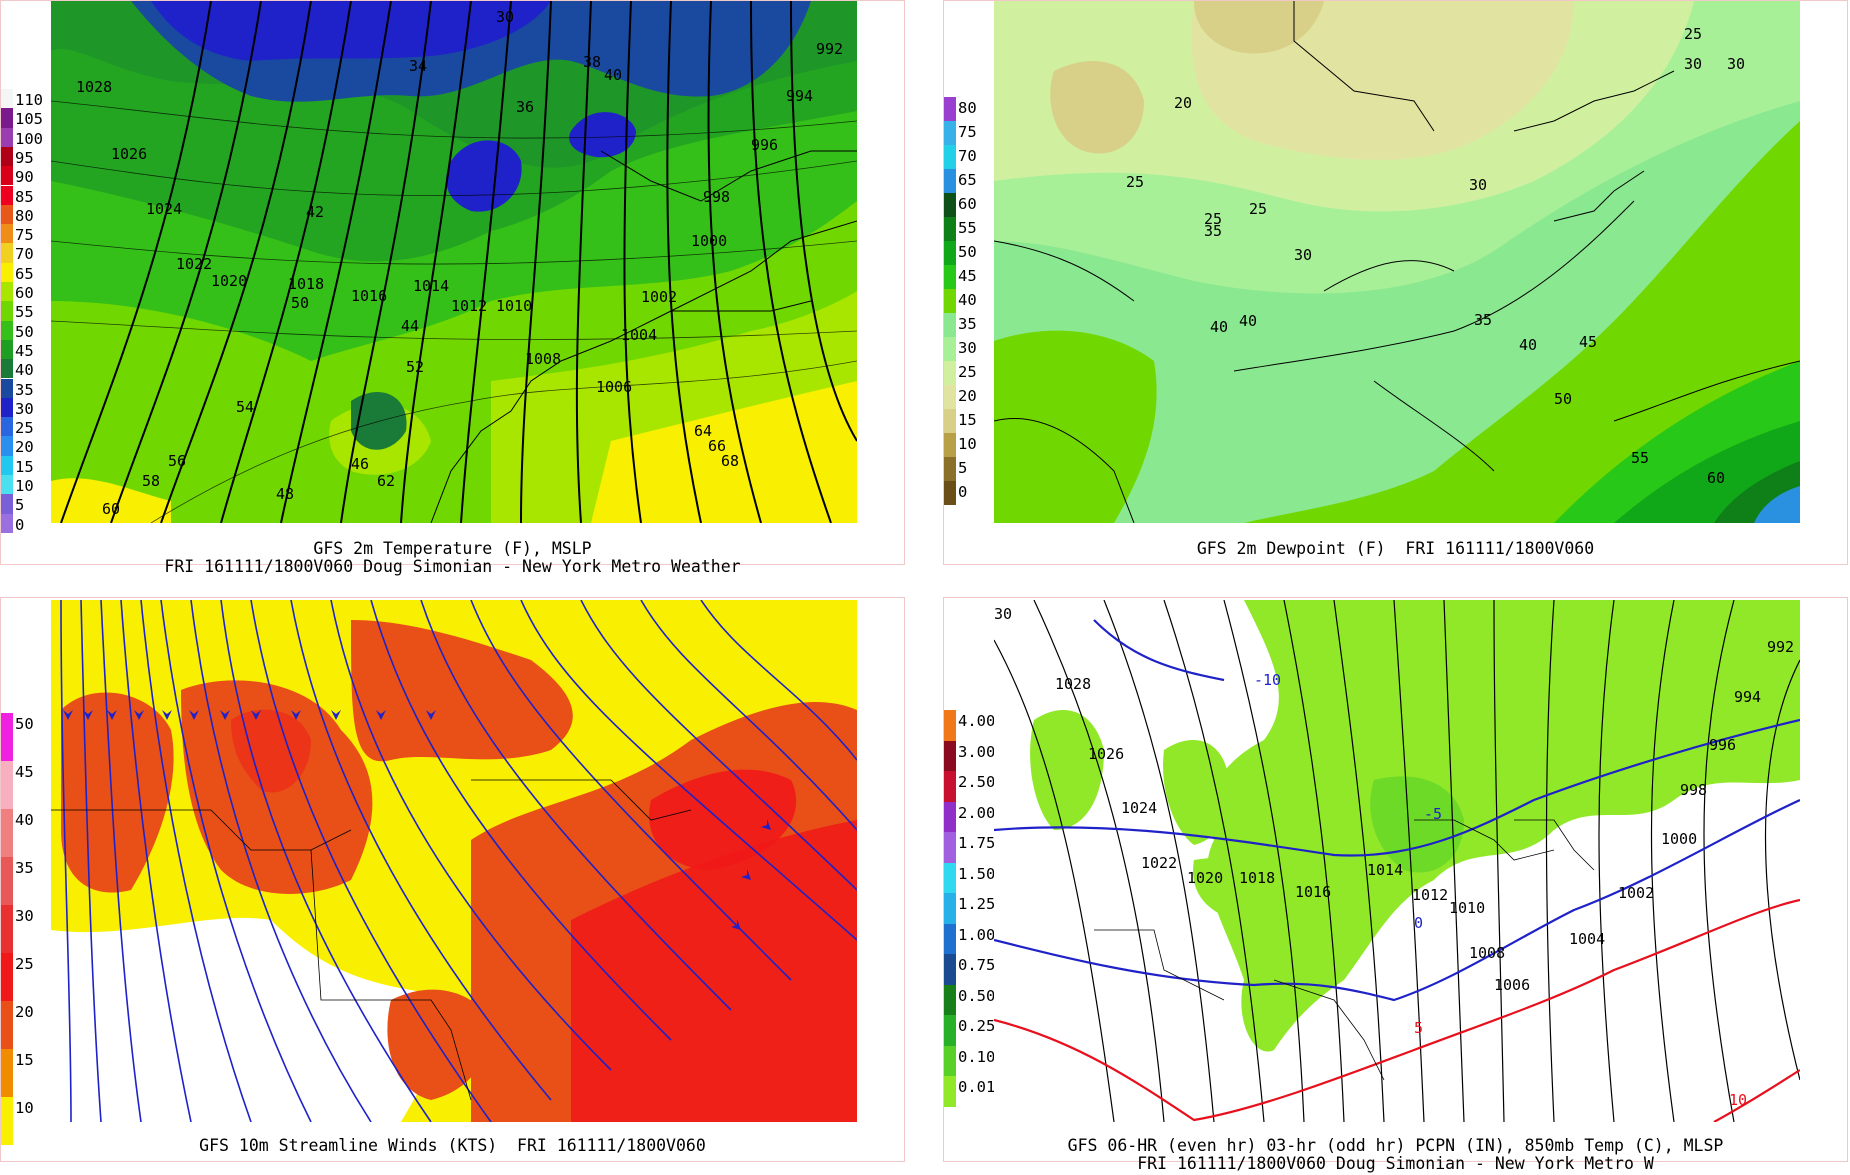 Image resolution: width=1850 pixels, height=1175 pixels. I want to click on legend-value: 5, so click(20, 505).